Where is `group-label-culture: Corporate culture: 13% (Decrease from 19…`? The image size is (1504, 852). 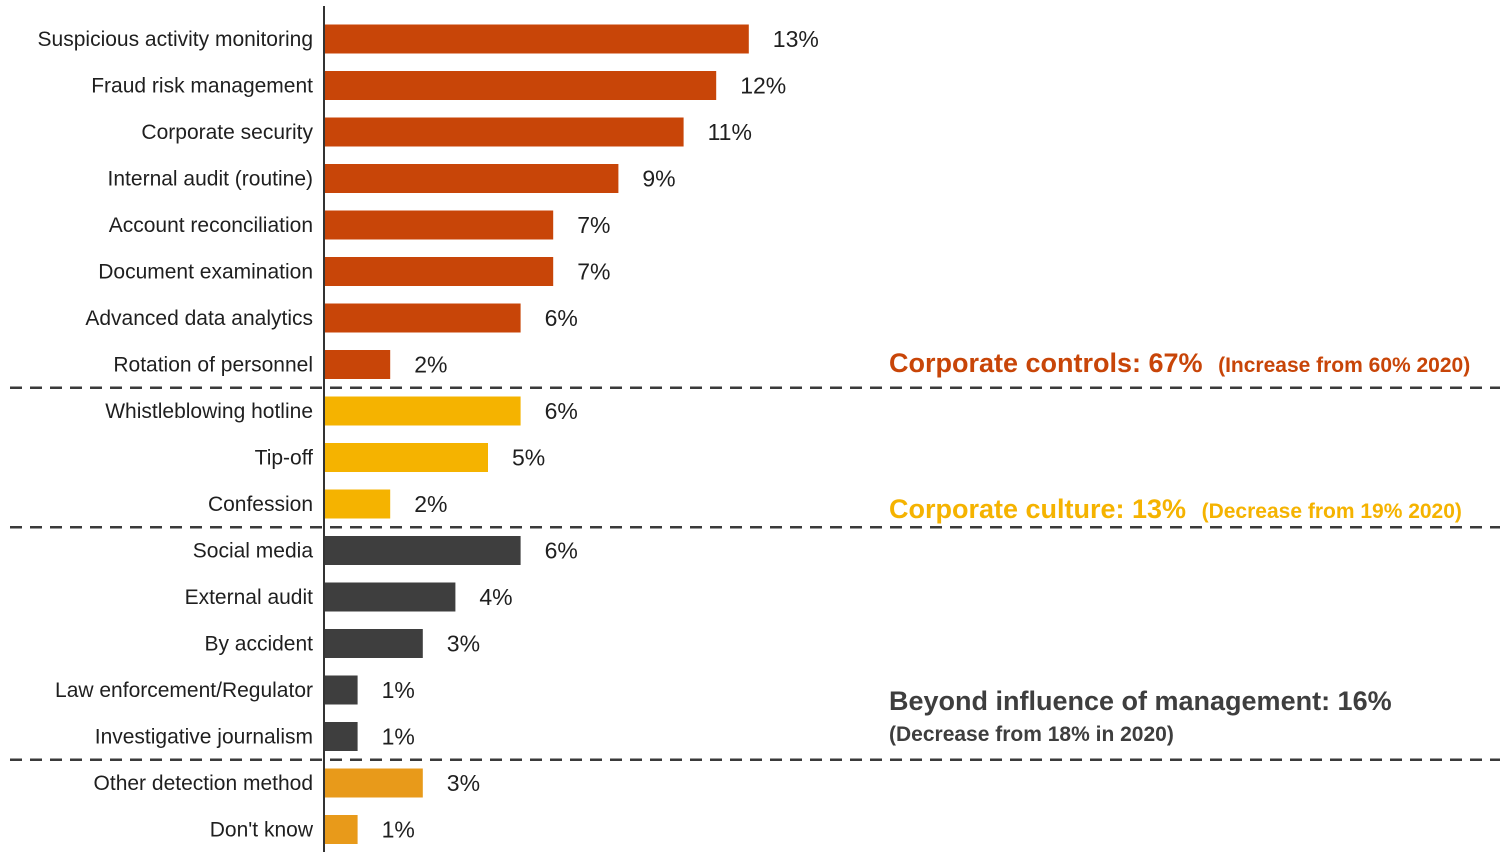 group-label-culture: Corporate culture: 13% (Decrease from 19… is located at coordinates (1175, 509).